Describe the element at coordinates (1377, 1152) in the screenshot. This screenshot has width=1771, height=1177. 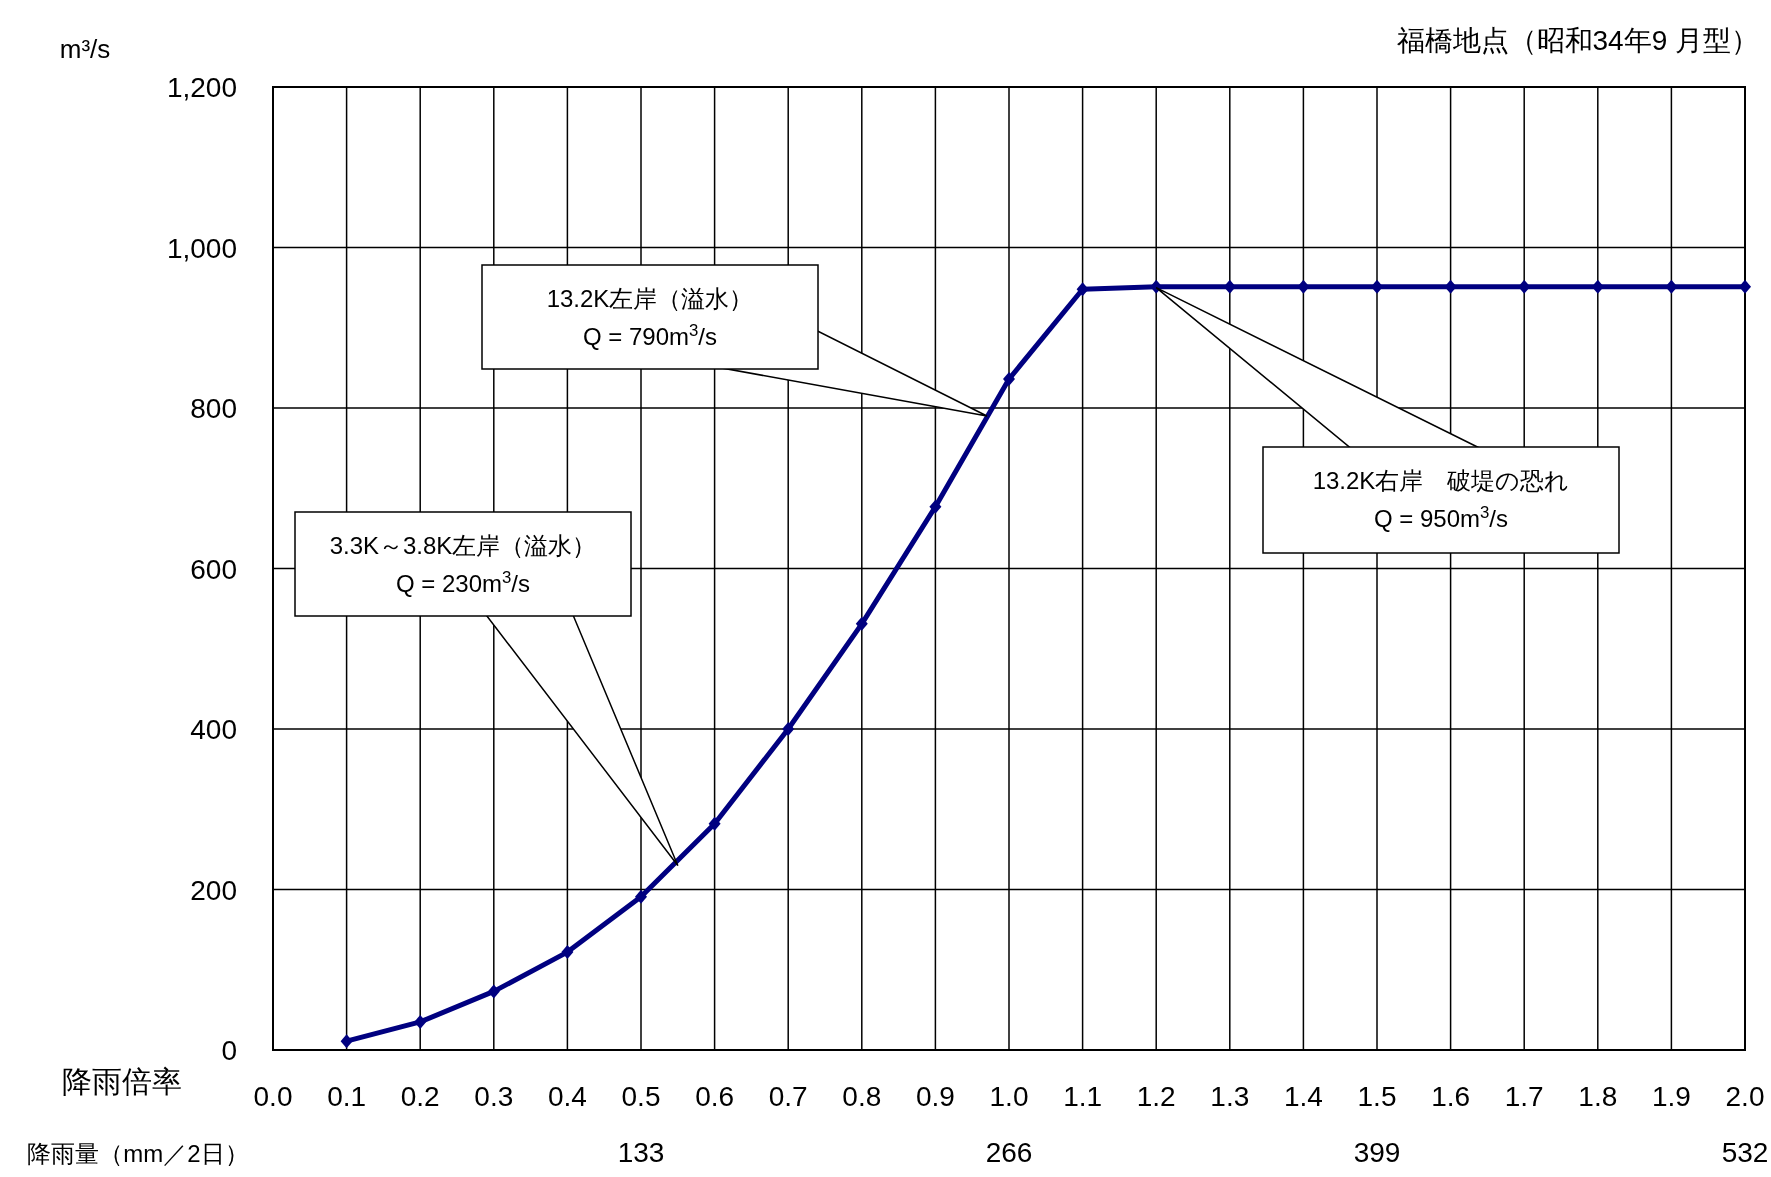
I see `x2-tick-label: 399` at that location.